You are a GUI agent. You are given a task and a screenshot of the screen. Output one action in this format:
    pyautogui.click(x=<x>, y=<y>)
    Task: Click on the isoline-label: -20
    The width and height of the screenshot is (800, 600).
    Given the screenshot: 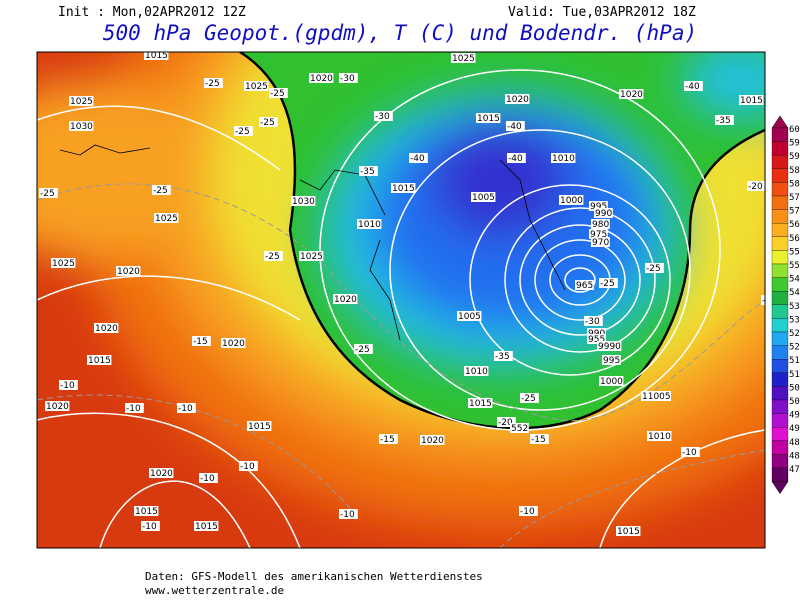 What is the action you would take?
    pyautogui.click(x=755, y=187)
    